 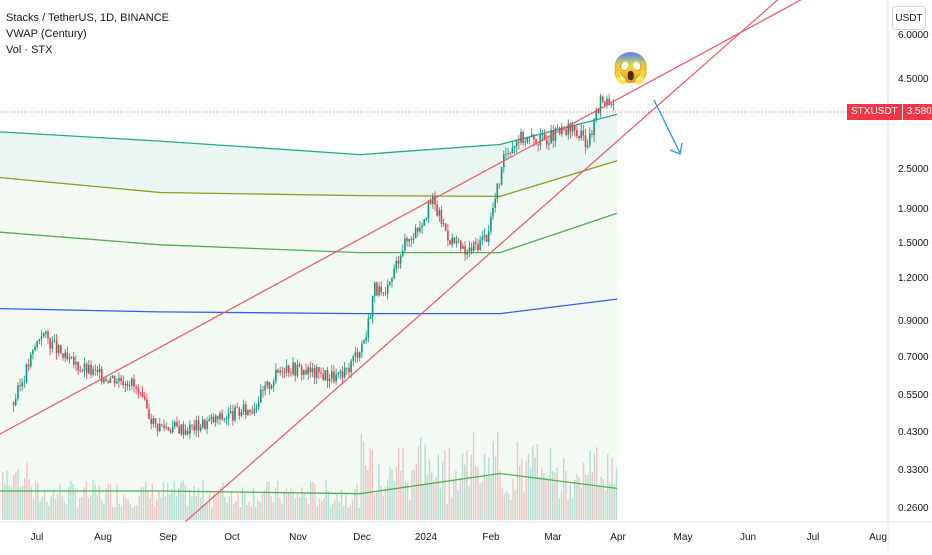 What do you see at coordinates (913, 395) in the screenshot?
I see `y-tick-label: 0.5500` at bounding box center [913, 395].